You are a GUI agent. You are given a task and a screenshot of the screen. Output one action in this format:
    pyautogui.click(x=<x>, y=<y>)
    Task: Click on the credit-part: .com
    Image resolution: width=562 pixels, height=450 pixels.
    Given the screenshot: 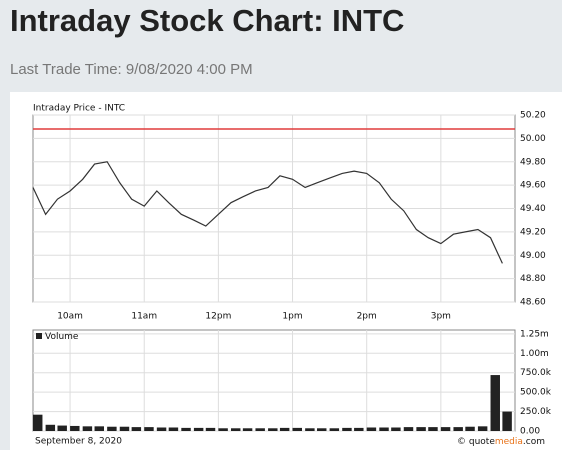 What is the action you would take?
    pyautogui.click(x=534, y=442)
    